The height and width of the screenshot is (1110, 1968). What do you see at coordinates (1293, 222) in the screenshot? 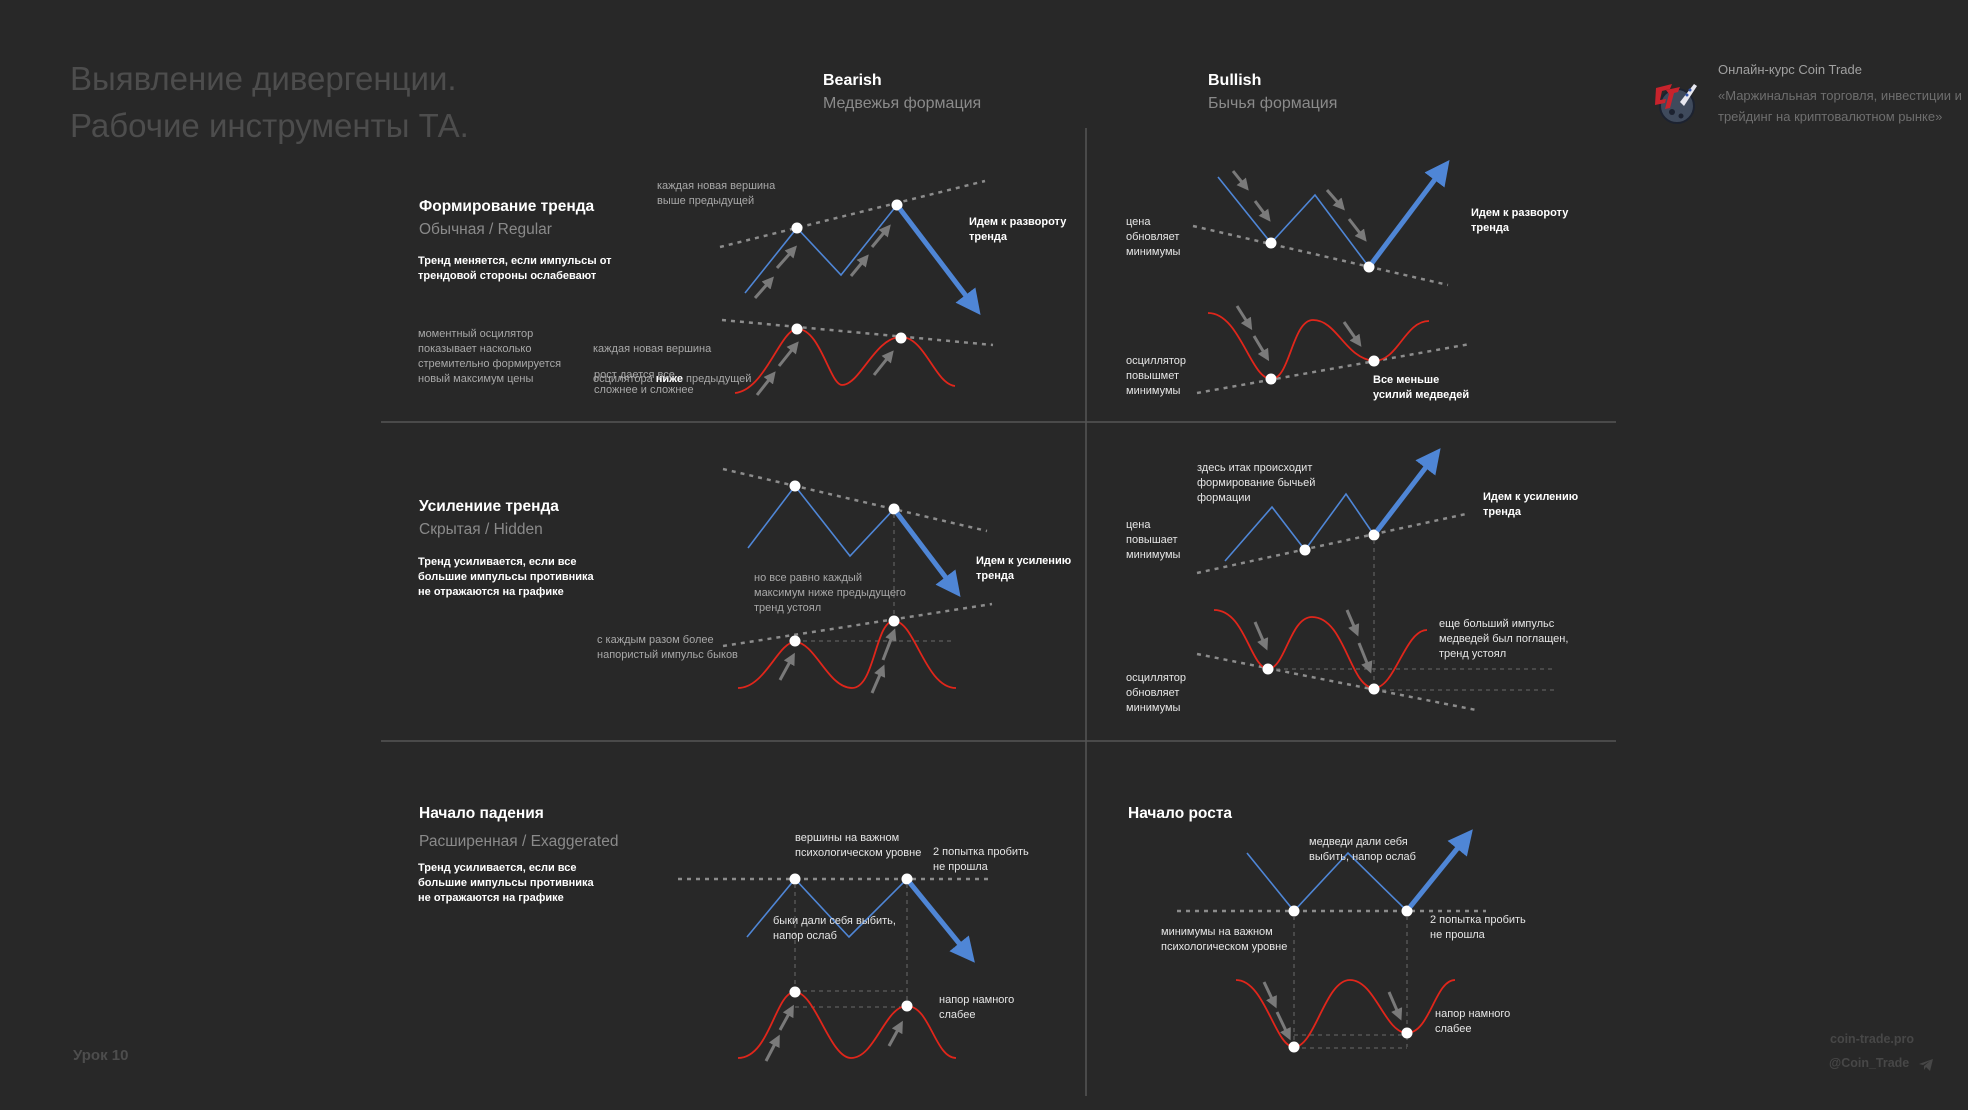
I see `regular-bullish-price-line` at bounding box center [1293, 222].